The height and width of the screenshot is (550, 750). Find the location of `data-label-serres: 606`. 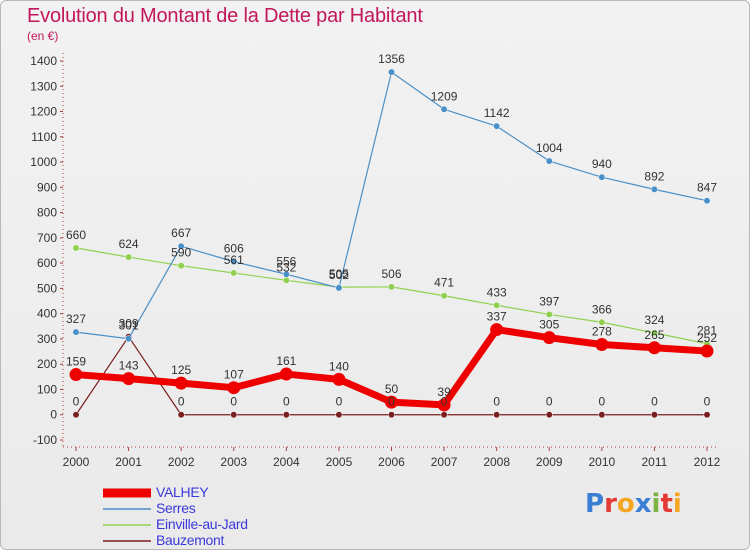

data-label-serres: 606 is located at coordinates (234, 249).